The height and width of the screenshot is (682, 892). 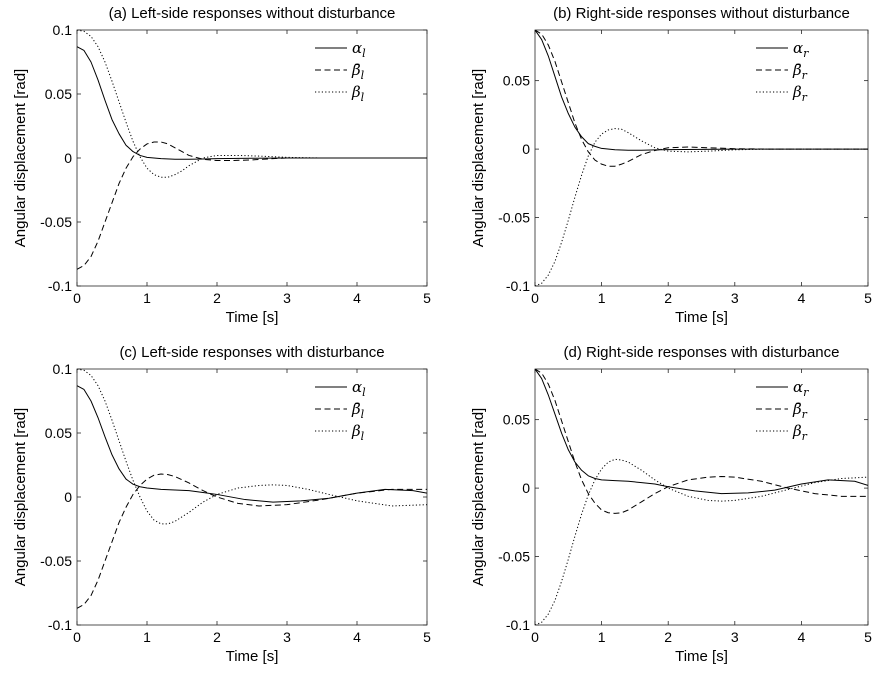 I want to click on panel-c-ytick-label-2: 0, so click(x=68, y=497).